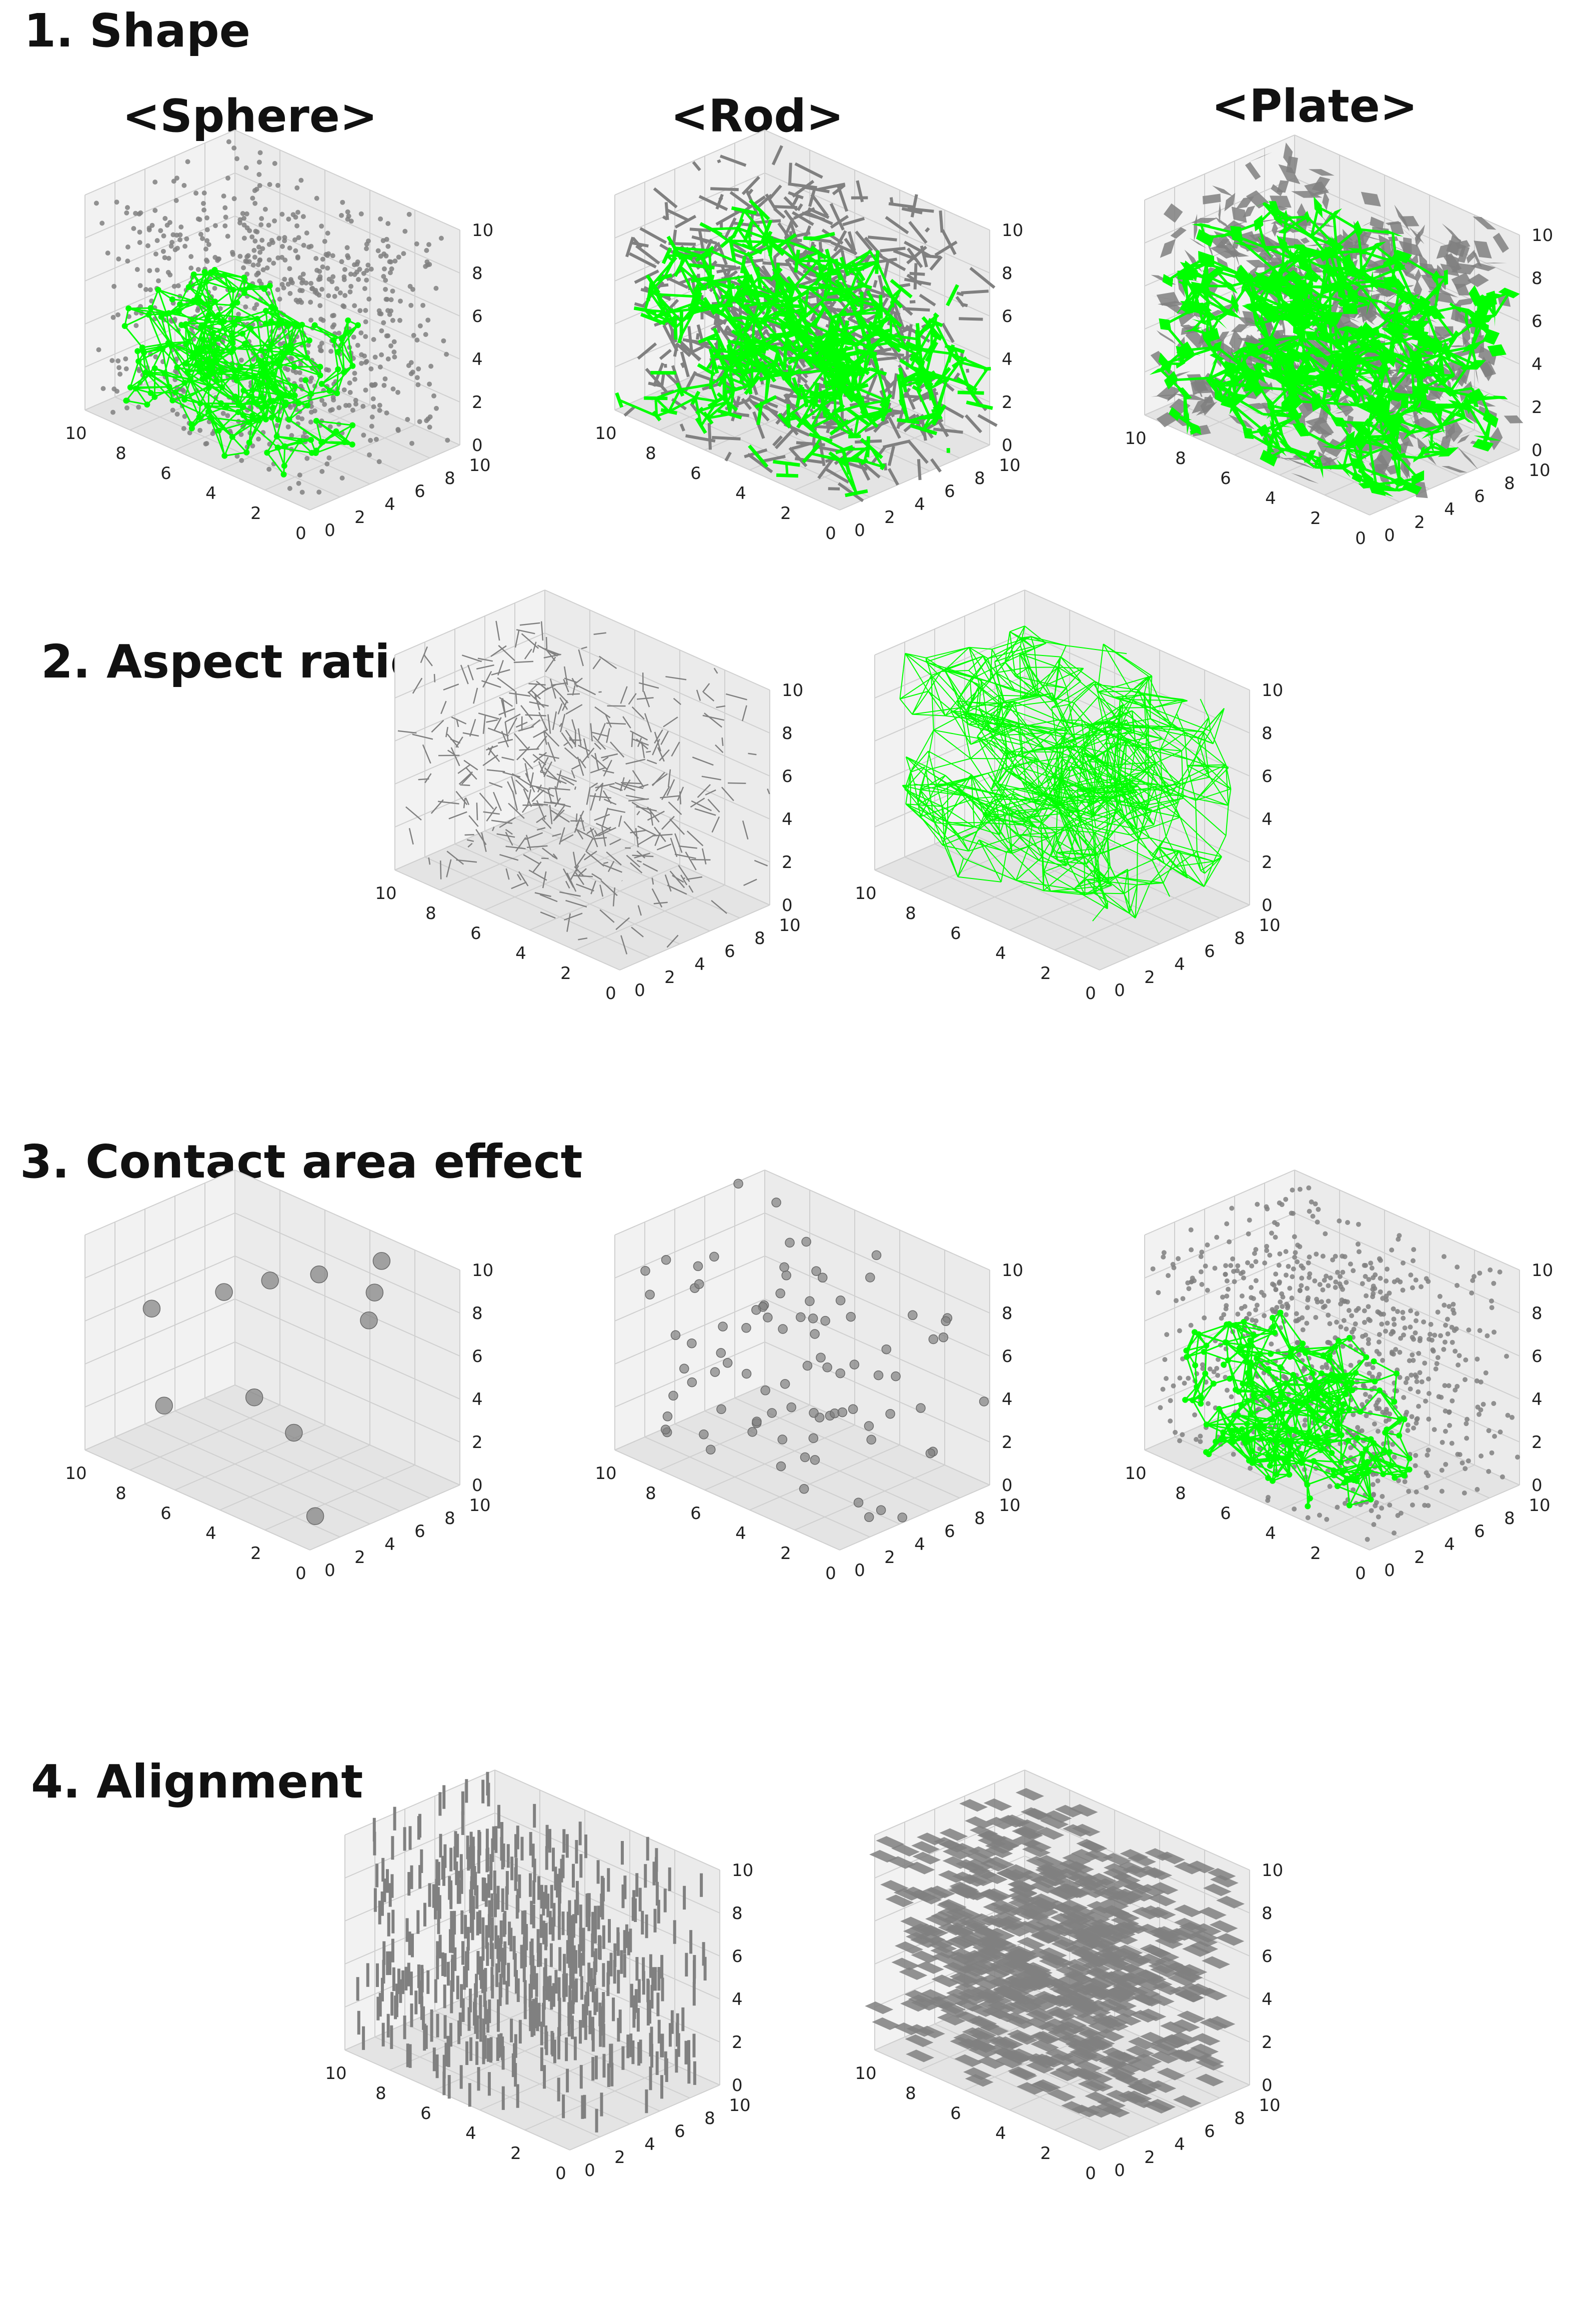  Describe the element at coordinates (889, 518) in the screenshot. I see `y-tick-label: 2` at that location.